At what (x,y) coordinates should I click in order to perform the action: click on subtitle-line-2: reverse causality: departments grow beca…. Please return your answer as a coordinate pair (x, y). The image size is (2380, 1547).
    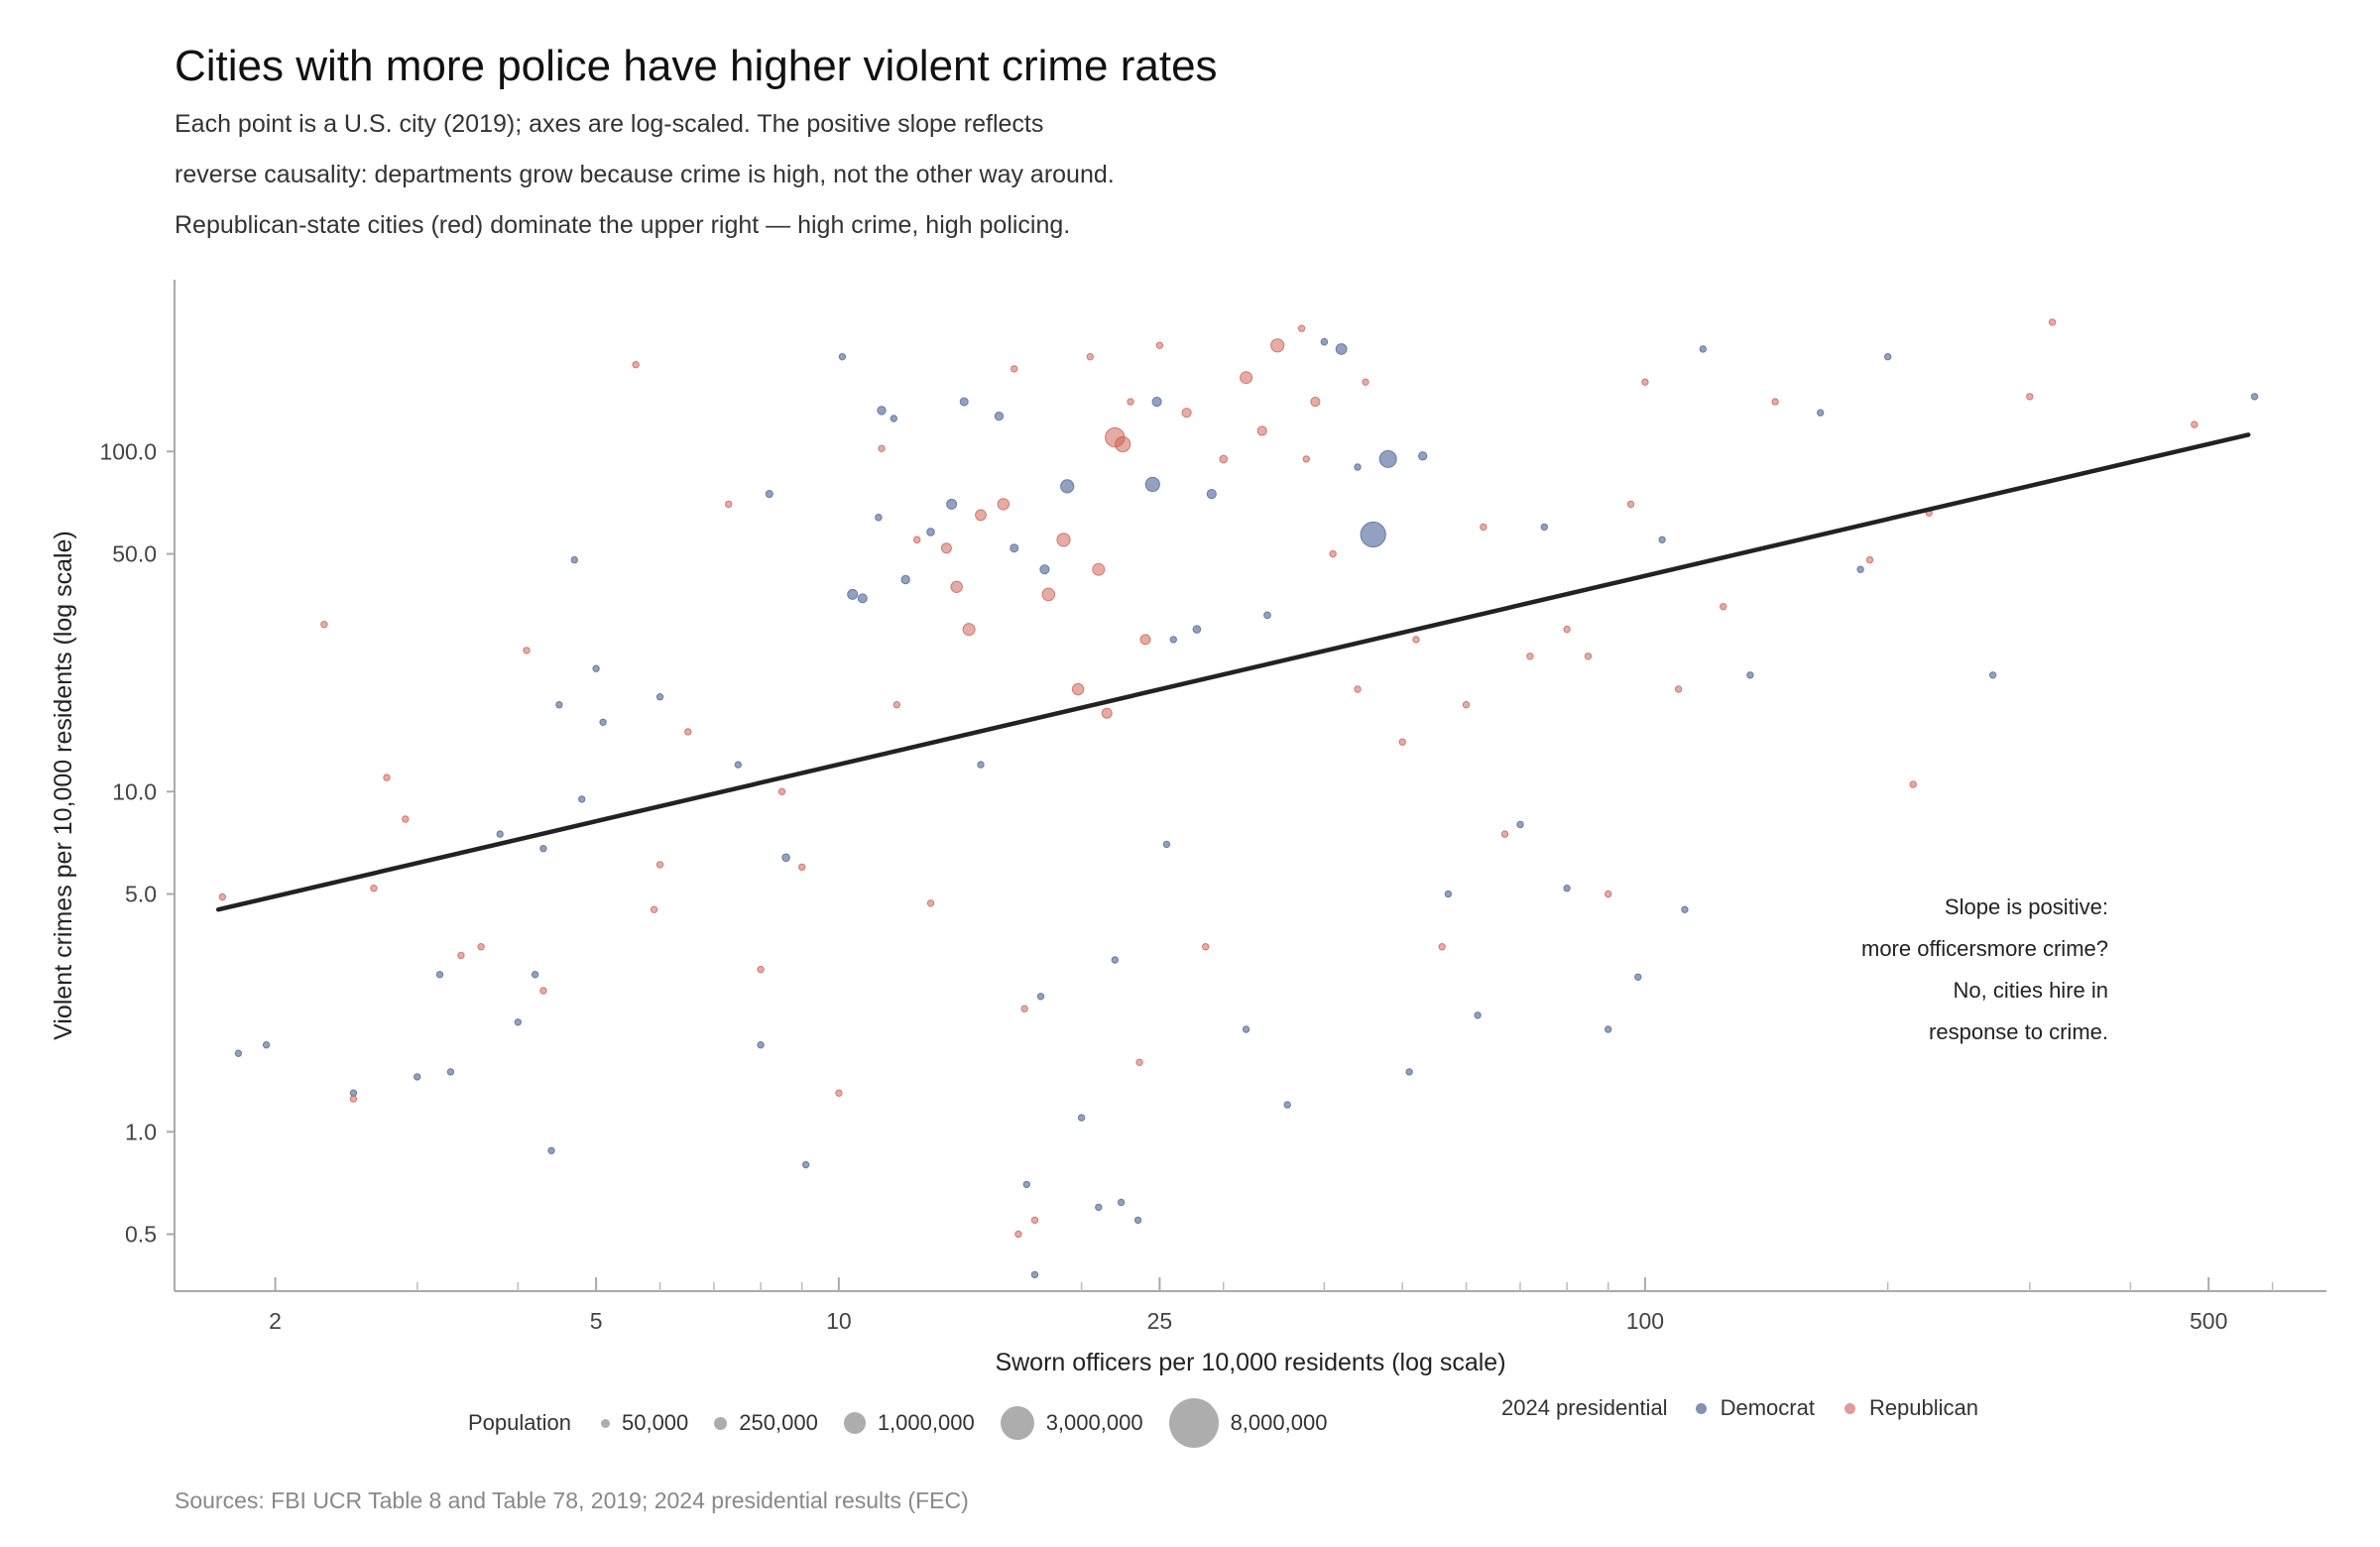
    Looking at the image, I should click on (645, 174).